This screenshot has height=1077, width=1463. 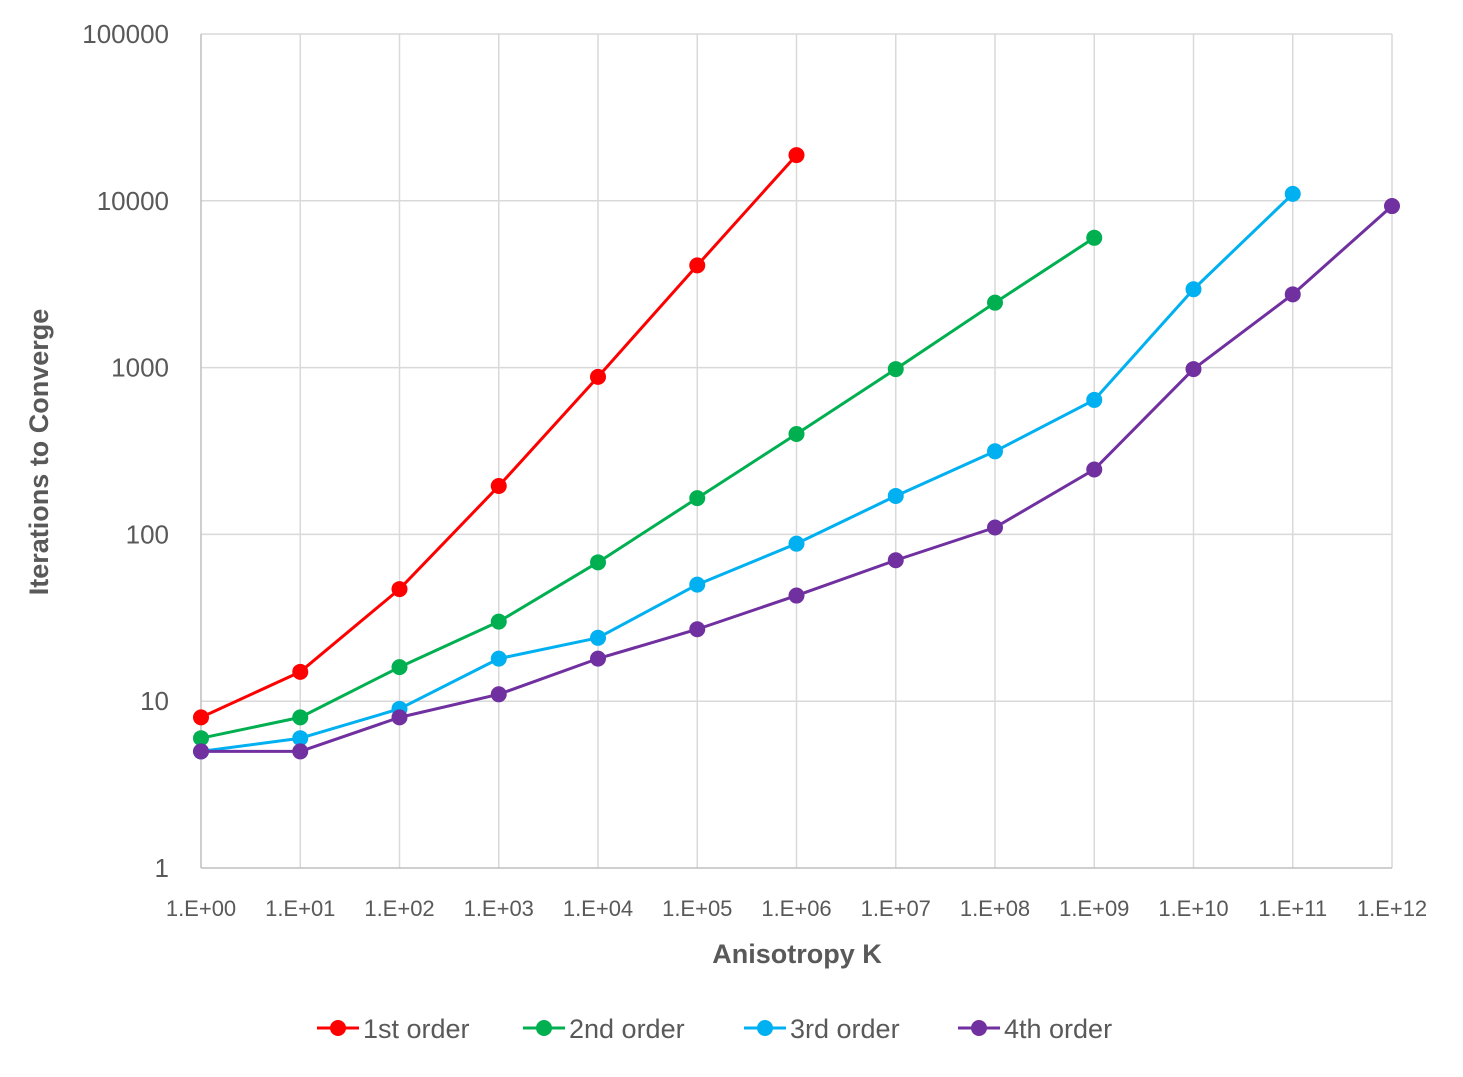 I want to click on x-tick-label: 1.E+06, so click(x=796, y=908).